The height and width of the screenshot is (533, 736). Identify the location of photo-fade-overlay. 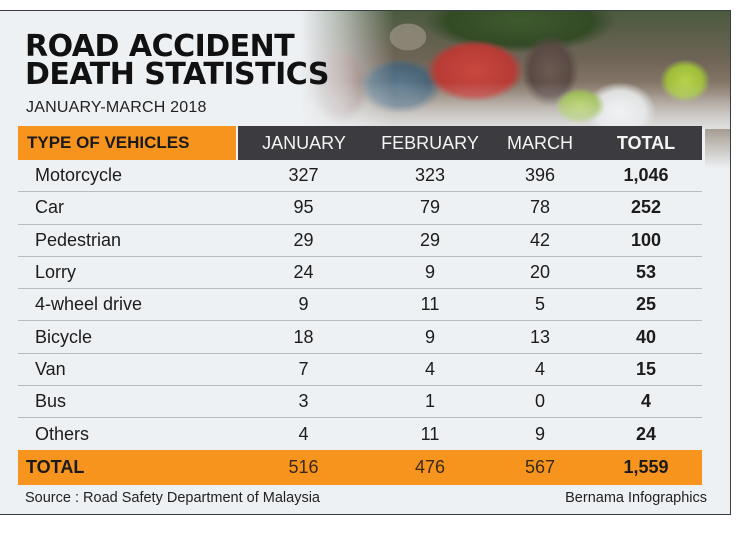
(515, 70).